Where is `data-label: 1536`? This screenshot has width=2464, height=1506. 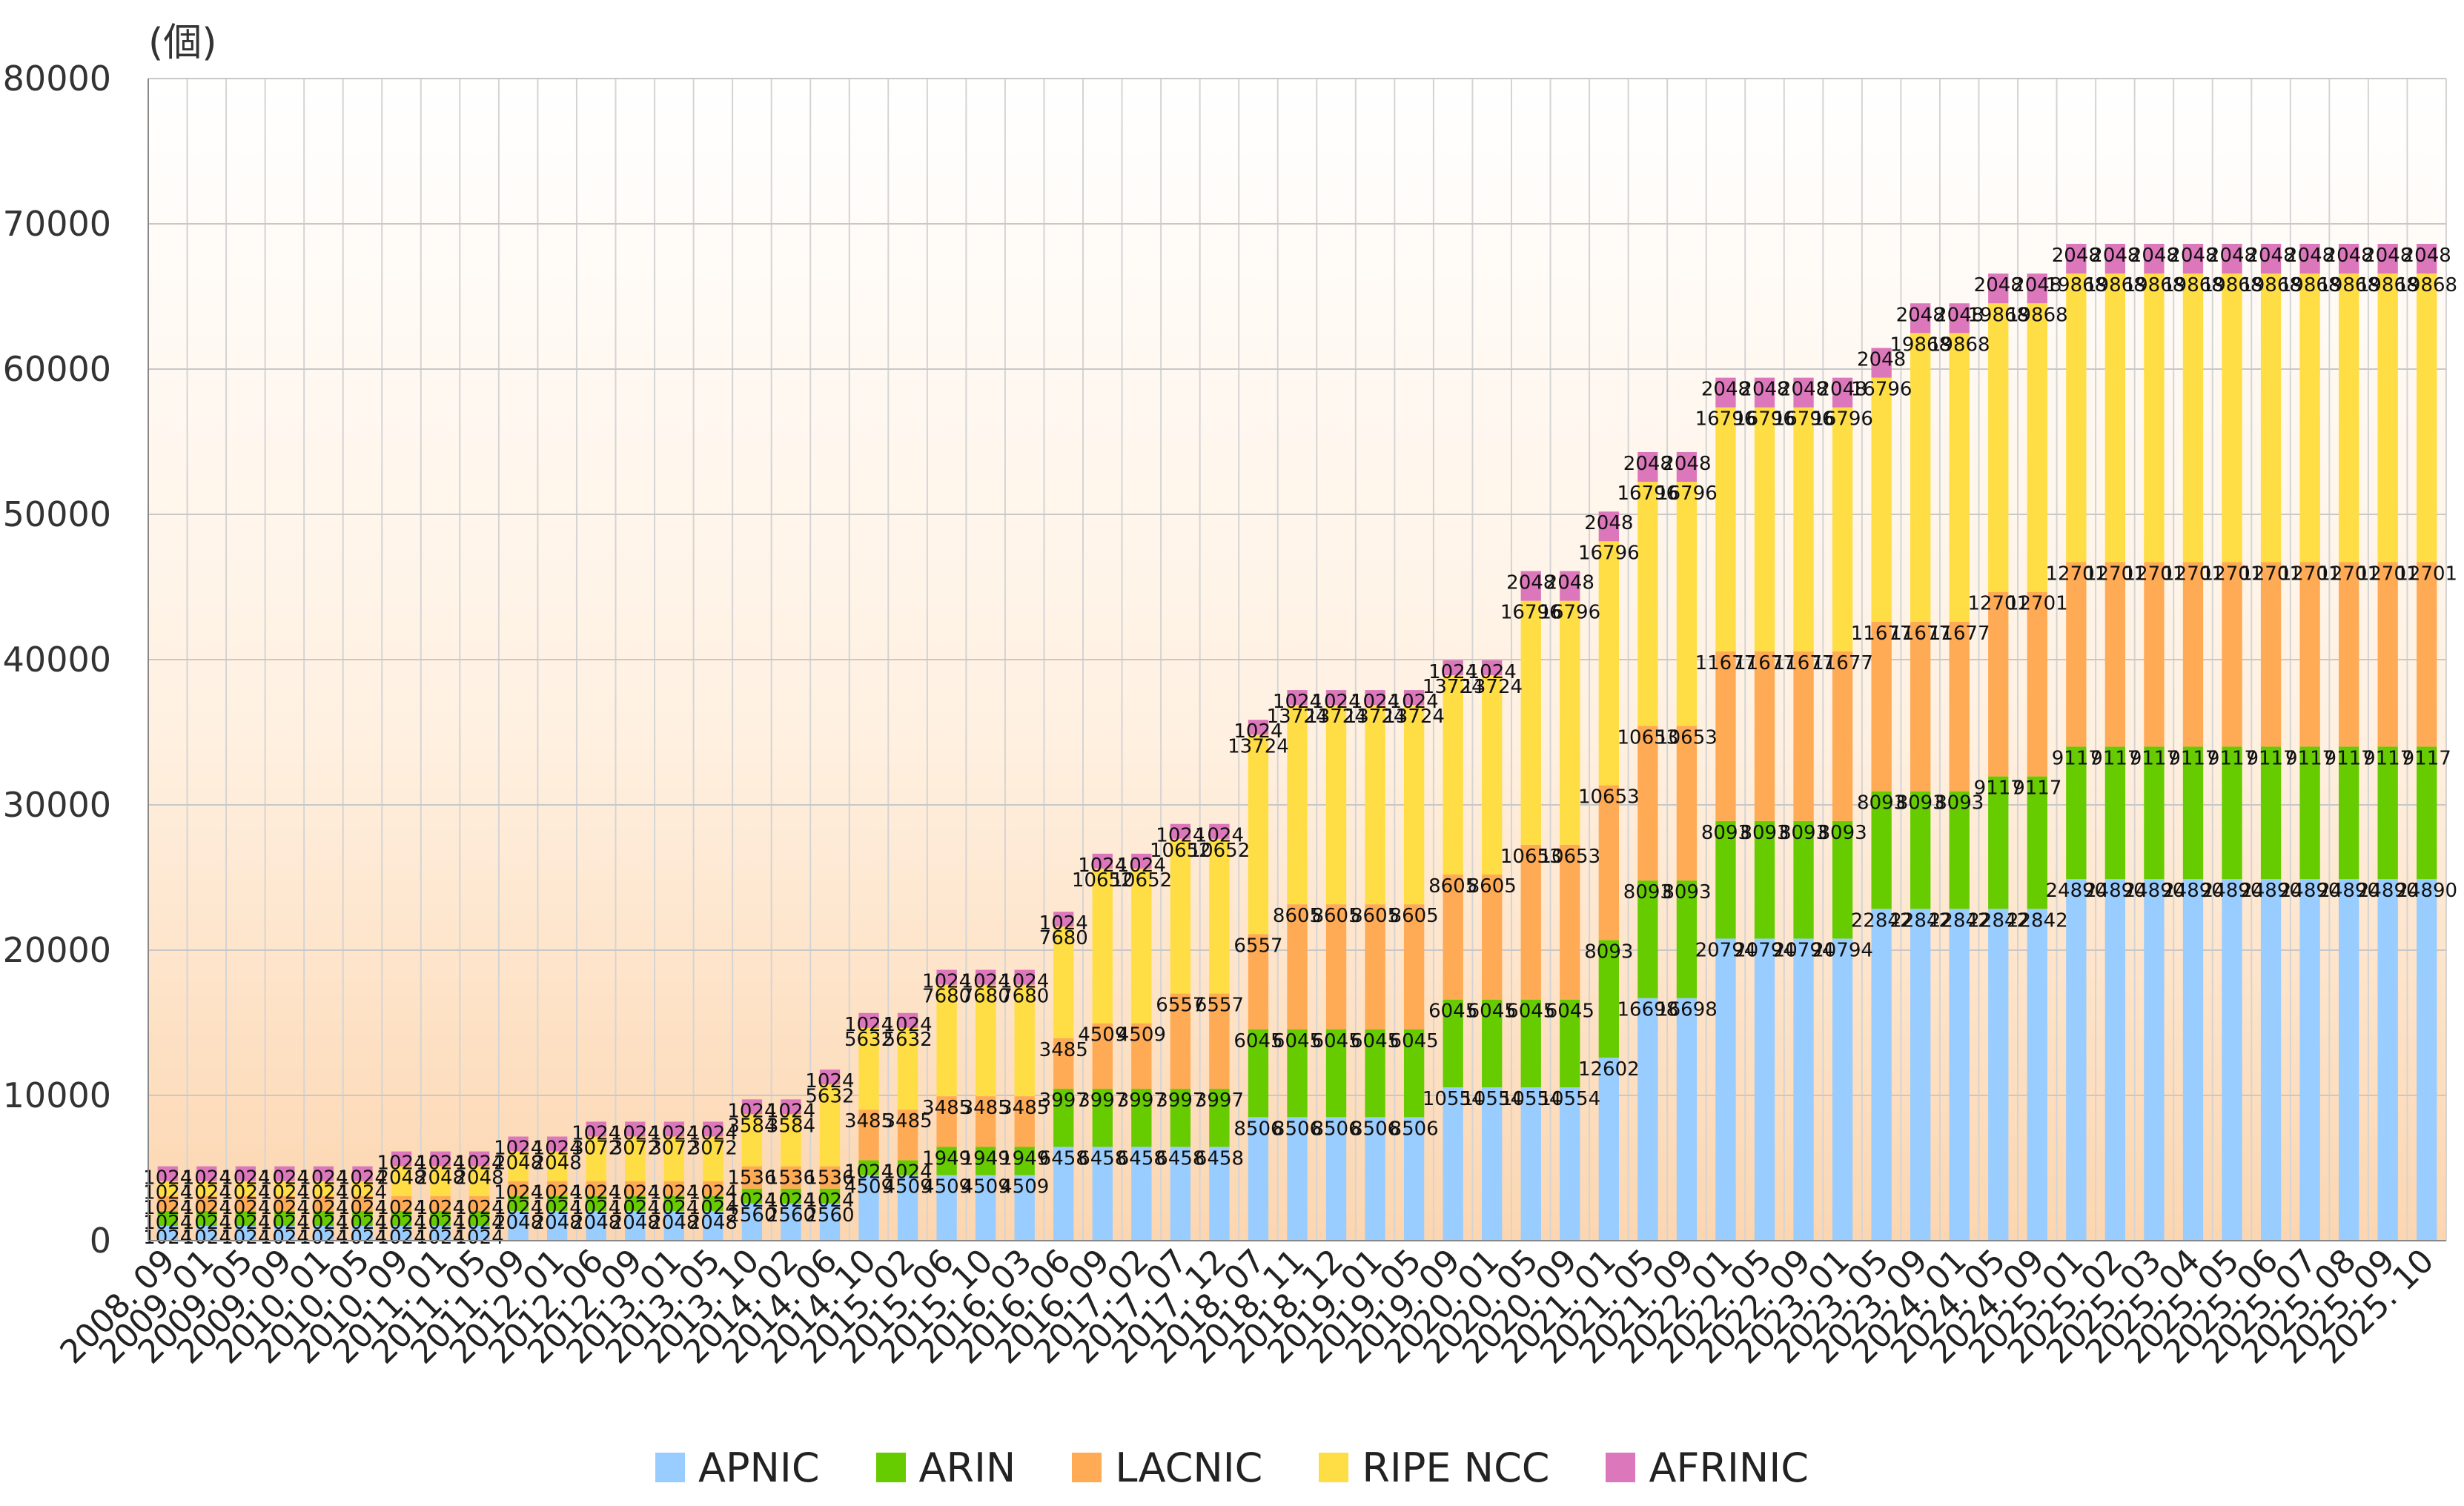
data-label: 1536 is located at coordinates (790, 1178).